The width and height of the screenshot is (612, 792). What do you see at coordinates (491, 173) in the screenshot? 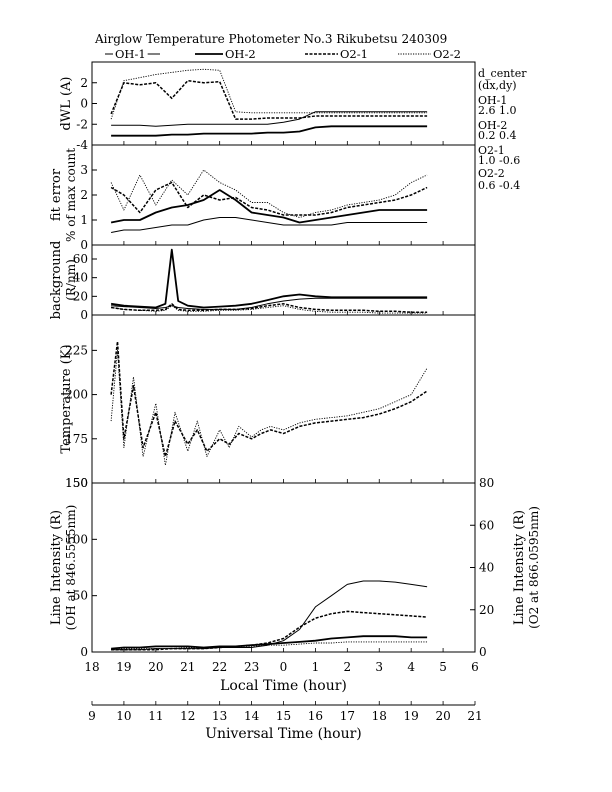
I see `annotation-o22-label: O2-2` at bounding box center [491, 173].